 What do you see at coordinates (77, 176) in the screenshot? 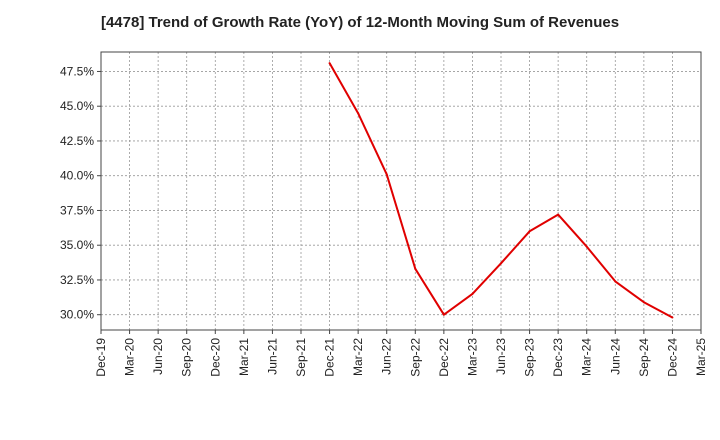
I see `y-tick-label: 40.0%` at bounding box center [77, 176].